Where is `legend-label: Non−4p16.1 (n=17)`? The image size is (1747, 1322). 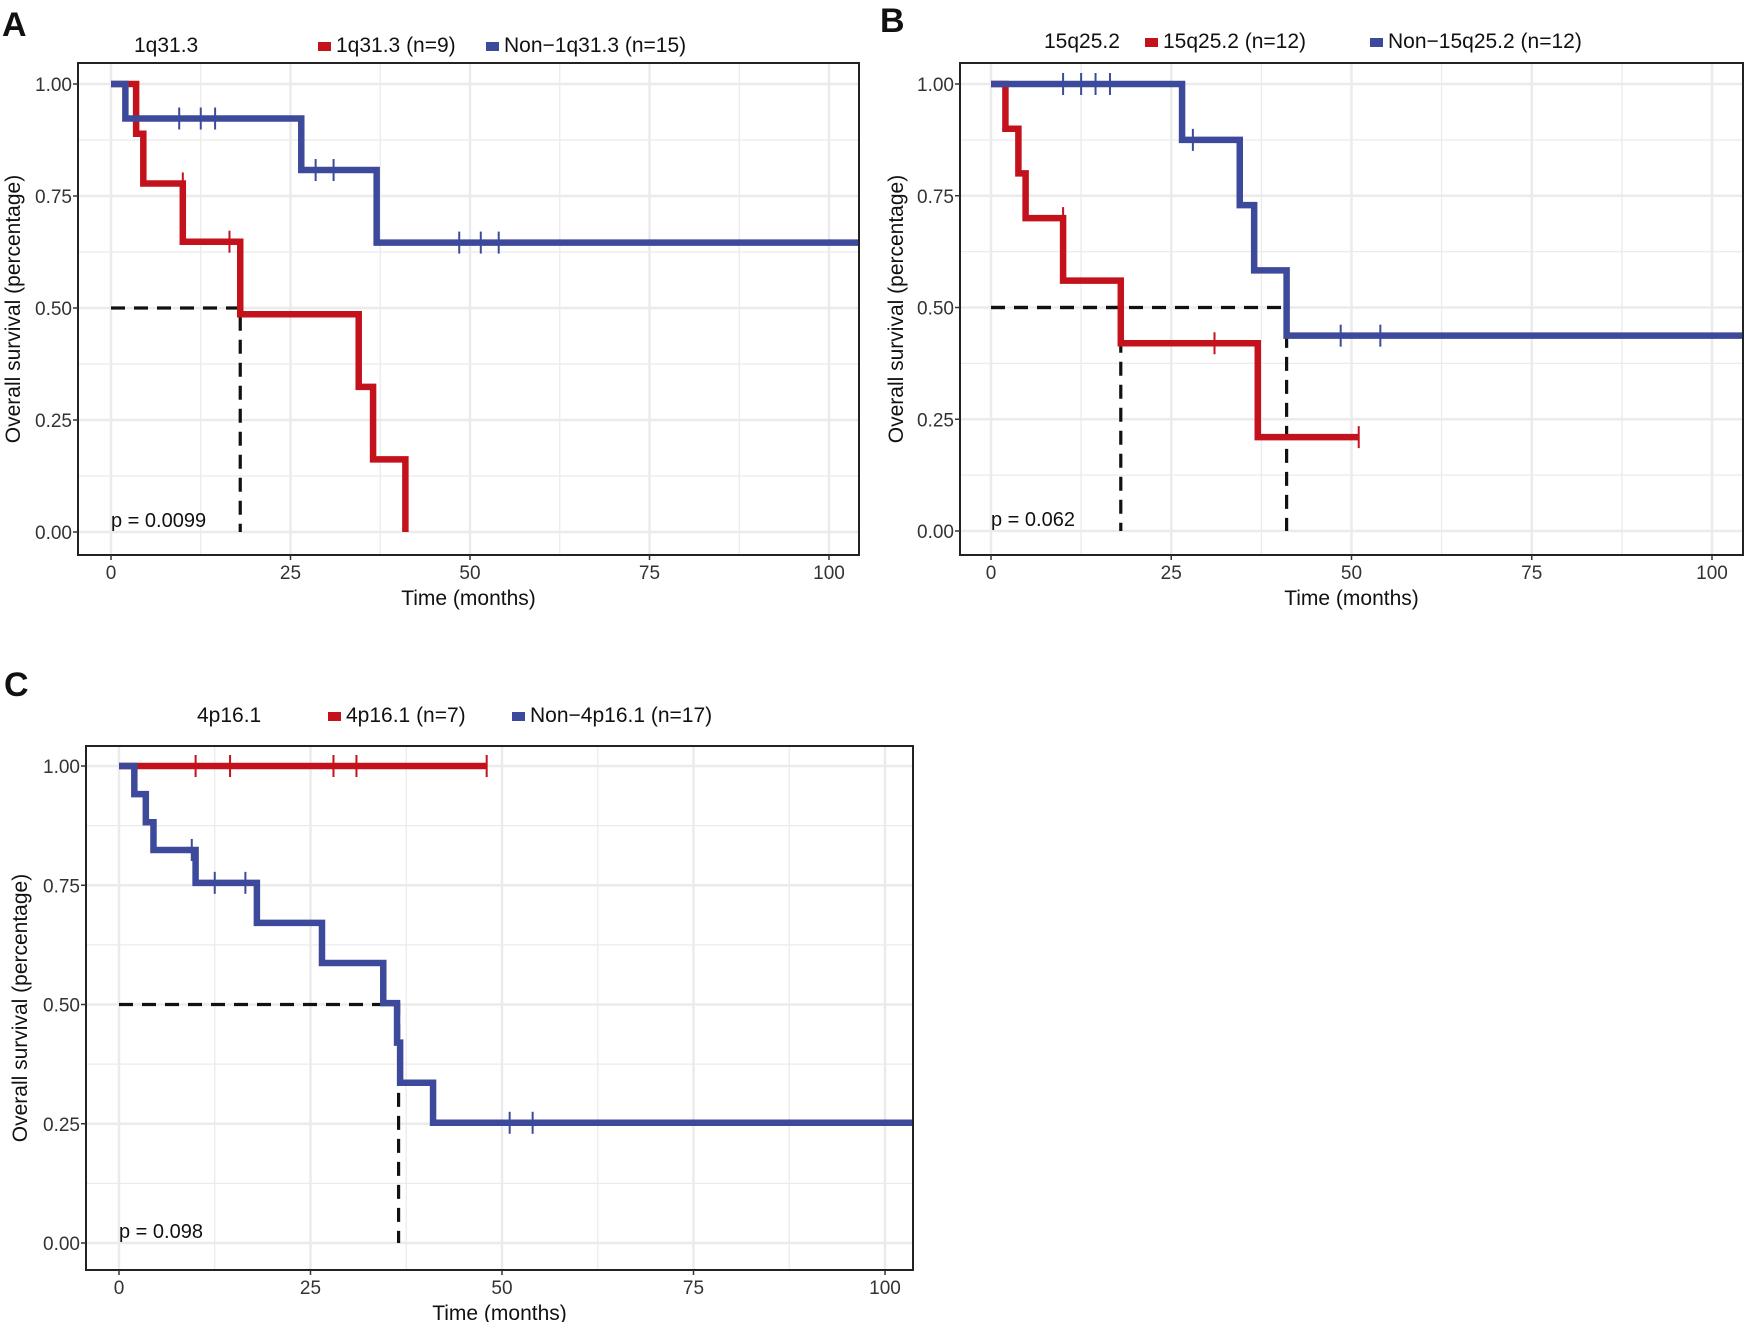 legend-label: Non−4p16.1 (n=17) is located at coordinates (621, 715).